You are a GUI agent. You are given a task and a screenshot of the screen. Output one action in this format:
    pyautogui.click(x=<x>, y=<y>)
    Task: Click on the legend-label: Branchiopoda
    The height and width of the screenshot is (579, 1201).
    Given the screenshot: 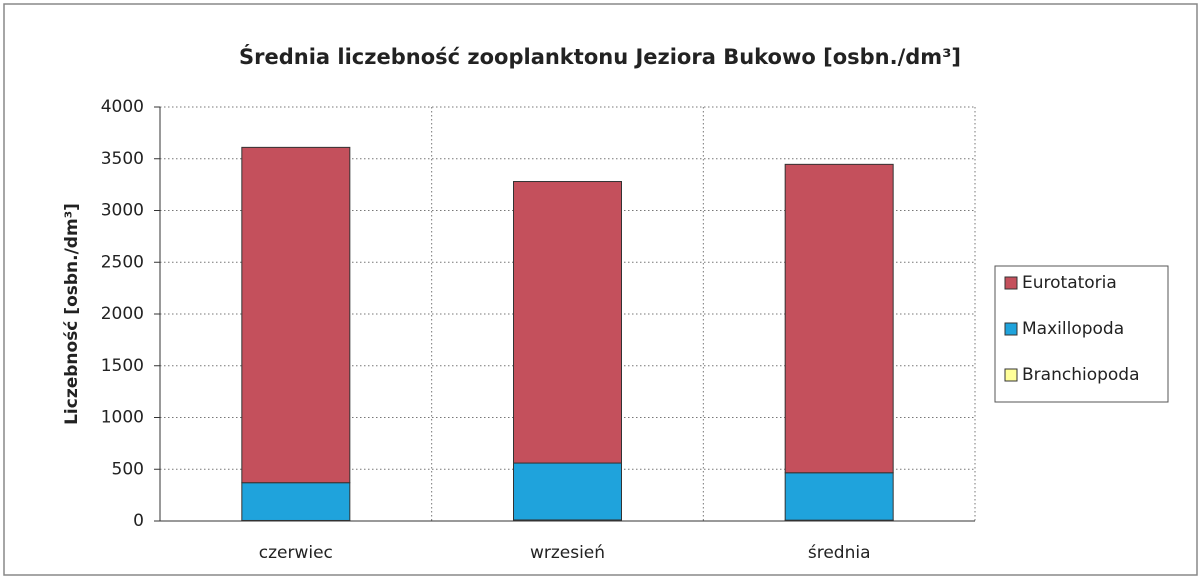 What is the action you would take?
    pyautogui.click(x=1081, y=375)
    